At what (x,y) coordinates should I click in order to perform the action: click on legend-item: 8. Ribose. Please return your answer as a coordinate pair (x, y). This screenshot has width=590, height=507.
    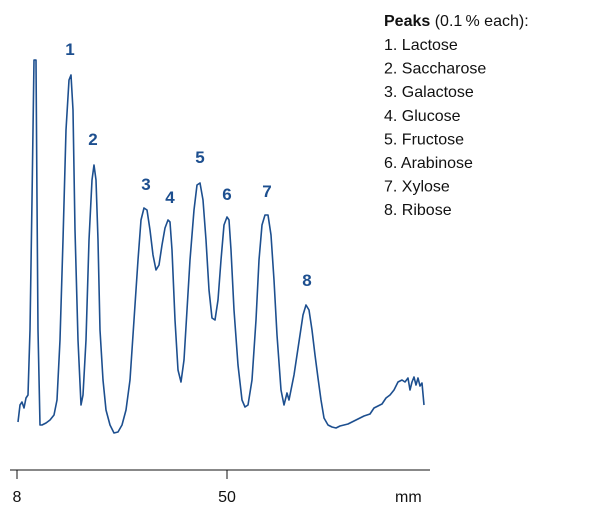
    Looking at the image, I should click on (418, 210).